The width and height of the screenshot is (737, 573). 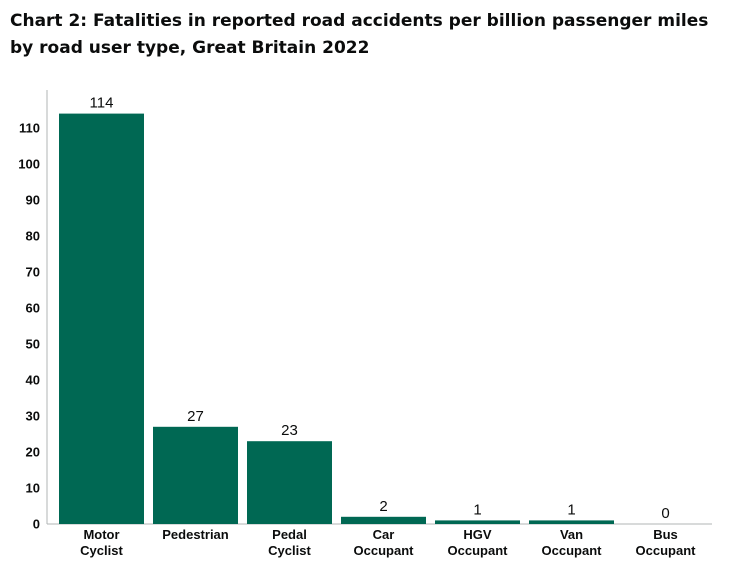 What do you see at coordinates (289, 430) in the screenshot?
I see `data-label: 23` at bounding box center [289, 430].